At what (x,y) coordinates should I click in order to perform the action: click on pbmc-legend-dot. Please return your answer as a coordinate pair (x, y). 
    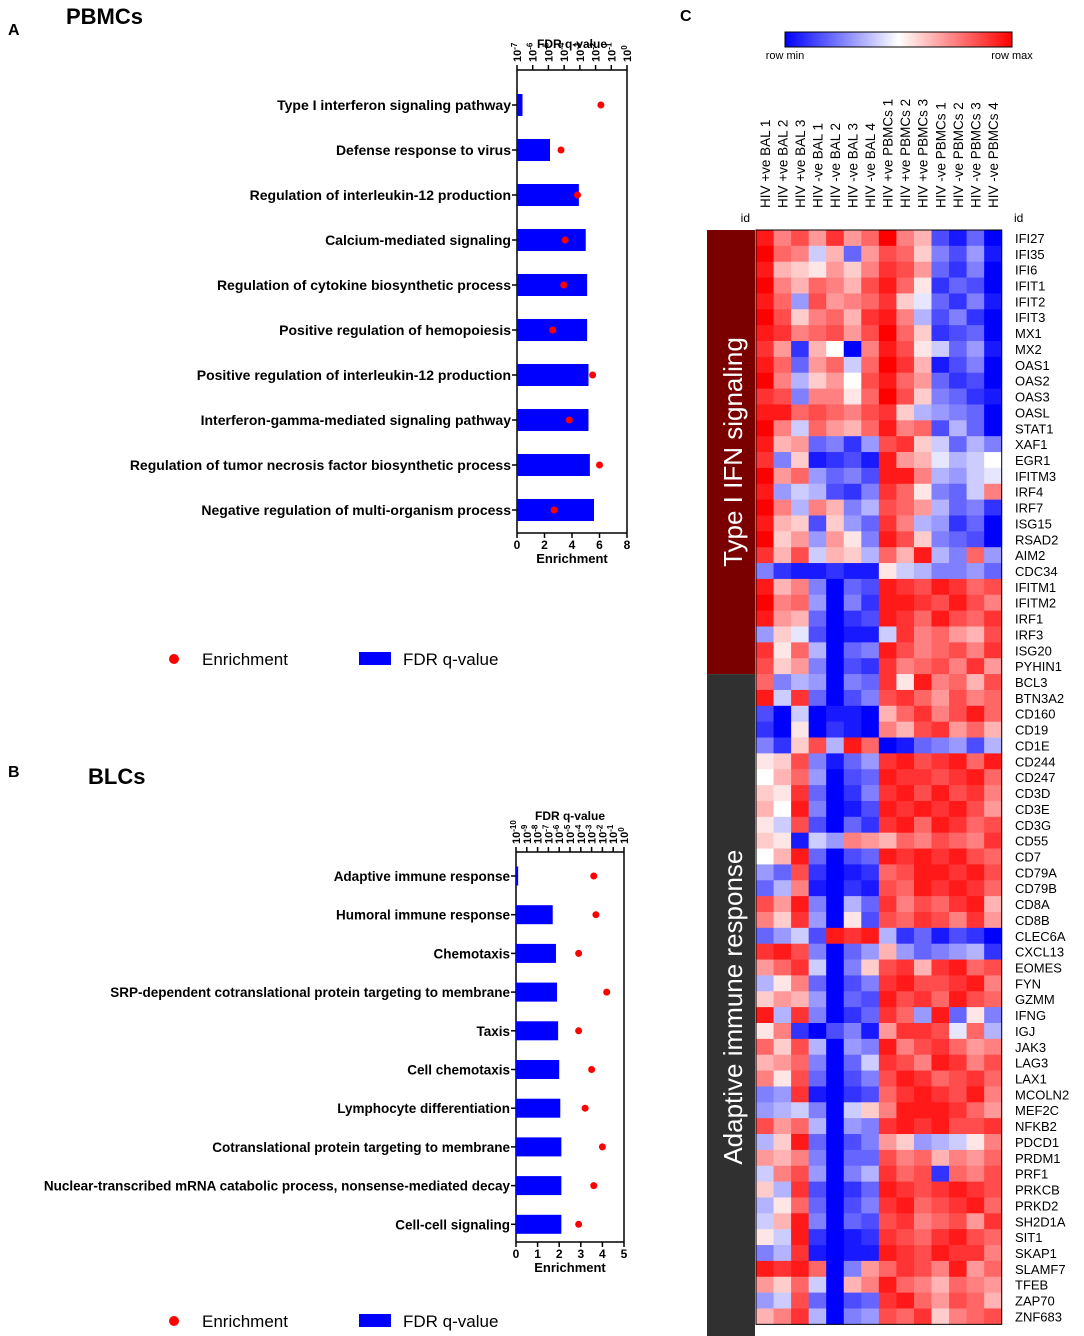
    Looking at the image, I should click on (174, 659).